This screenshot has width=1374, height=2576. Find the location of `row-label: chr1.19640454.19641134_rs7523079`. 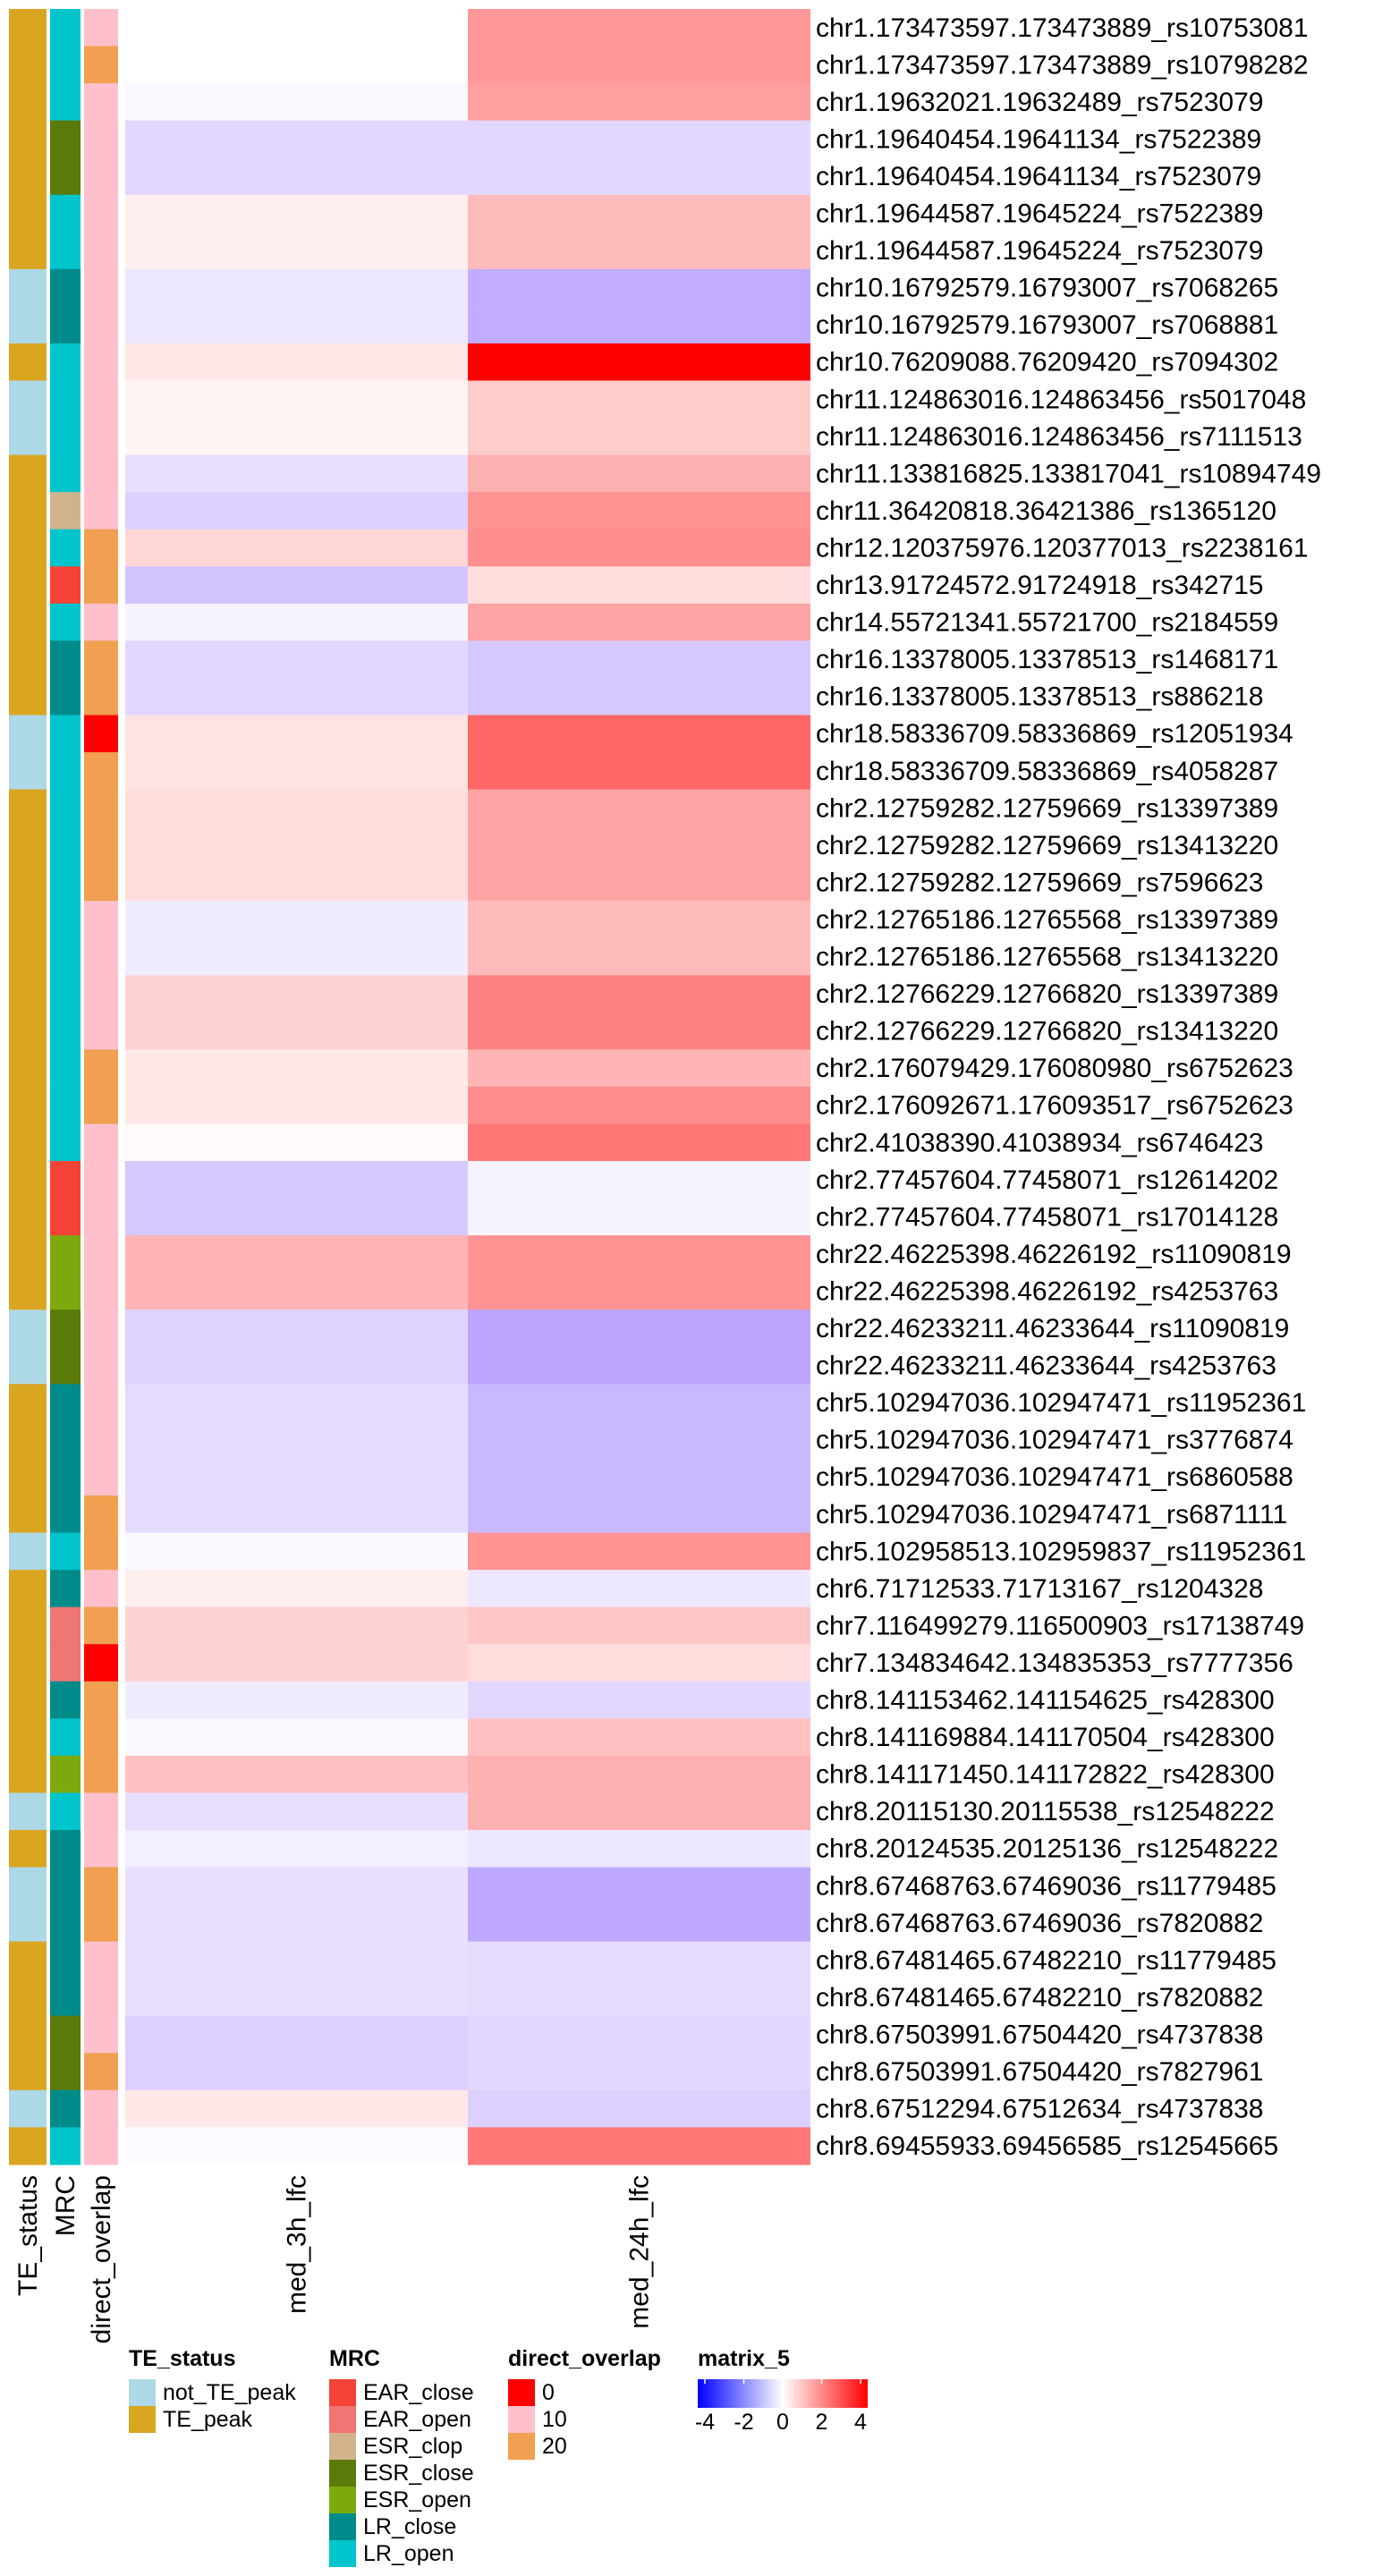

row-label: chr1.19640454.19641134_rs7523079 is located at coordinates (1038, 176).